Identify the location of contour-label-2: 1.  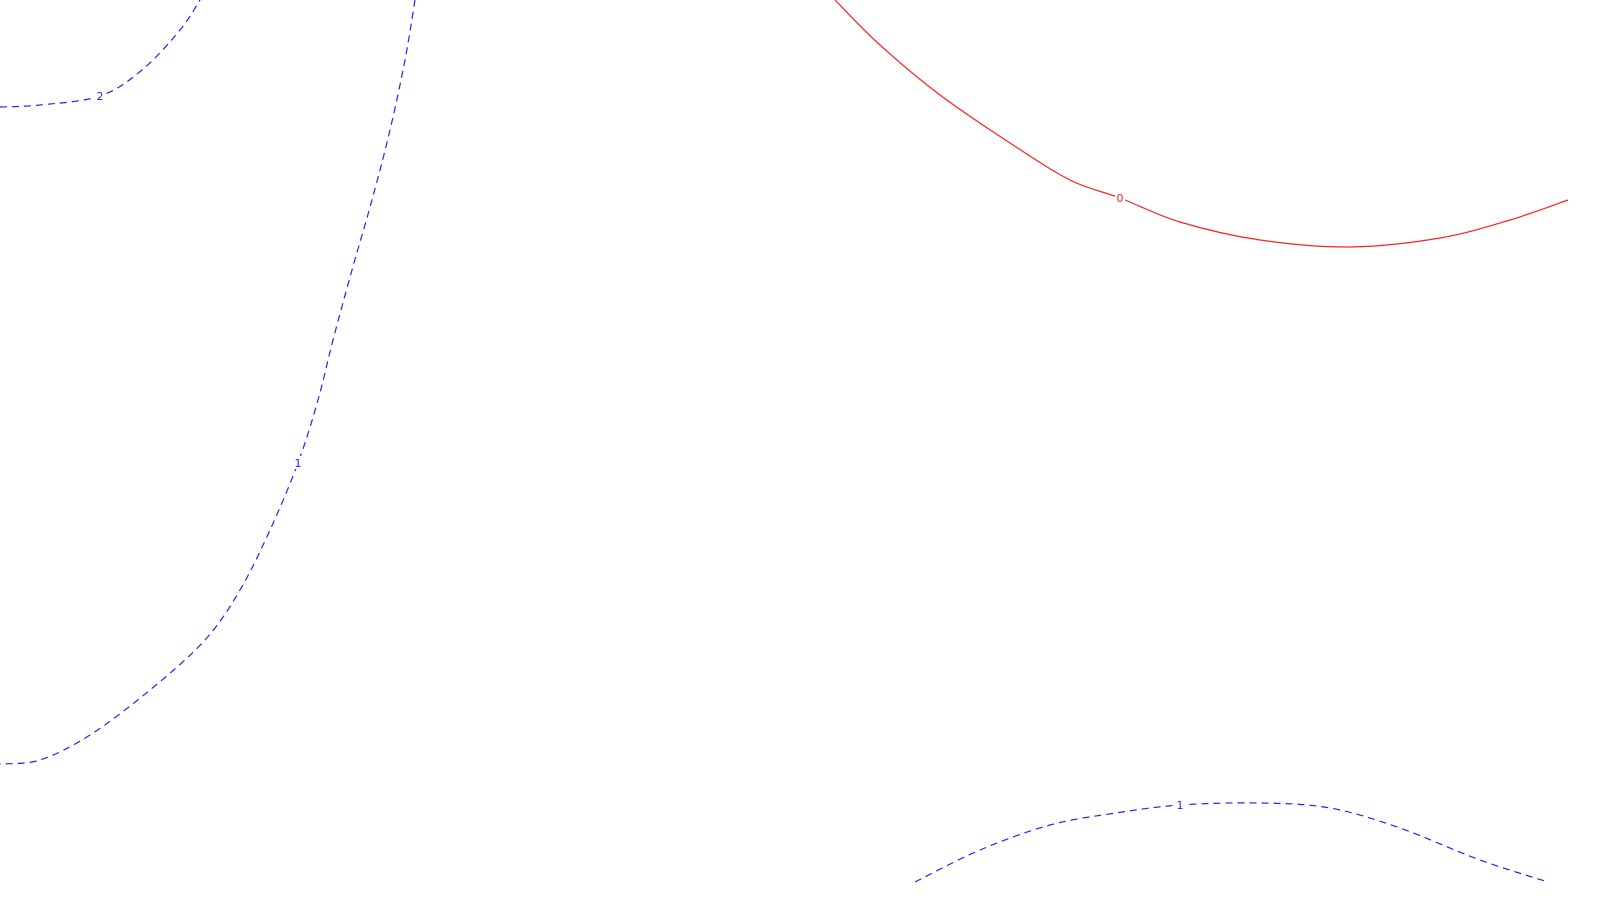
(298, 463).